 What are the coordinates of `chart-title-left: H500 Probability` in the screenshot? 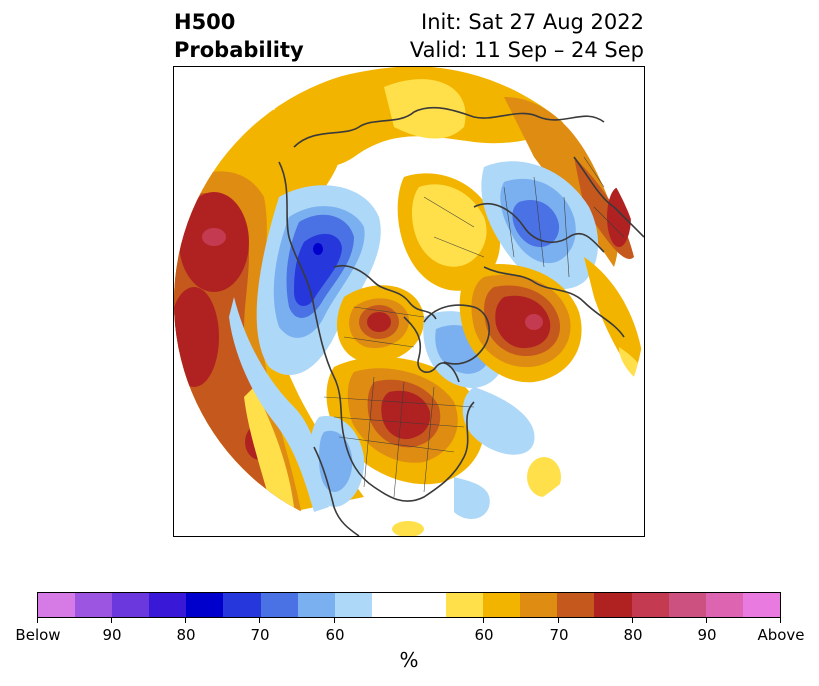 It's located at (239, 36).